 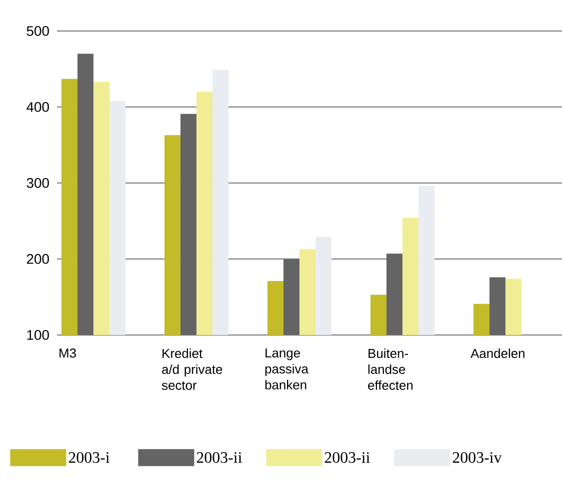 What do you see at coordinates (192, 369) in the screenshot?
I see `x-tick-label: Krediet a/d private sector` at bounding box center [192, 369].